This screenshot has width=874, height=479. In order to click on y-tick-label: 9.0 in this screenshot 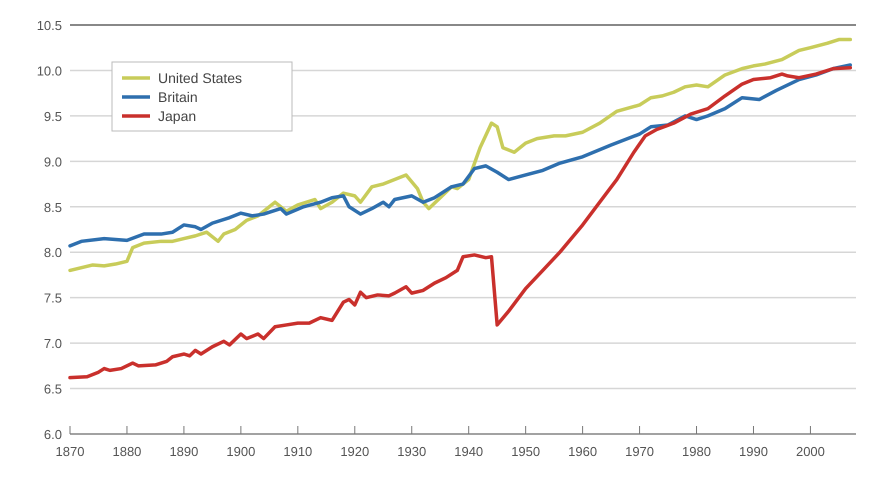, I will do `click(53, 162)`.